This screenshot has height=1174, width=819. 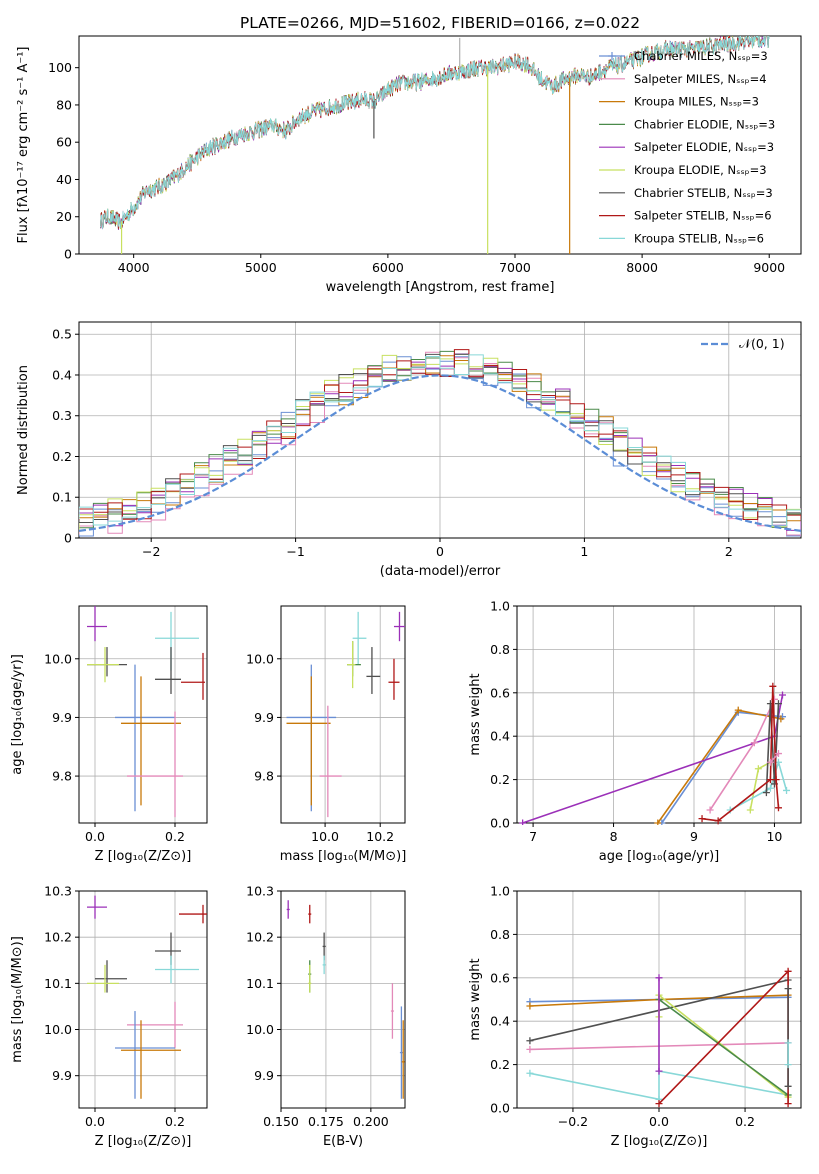 I want to click on x-tick-label: 2, so click(x=729, y=551).